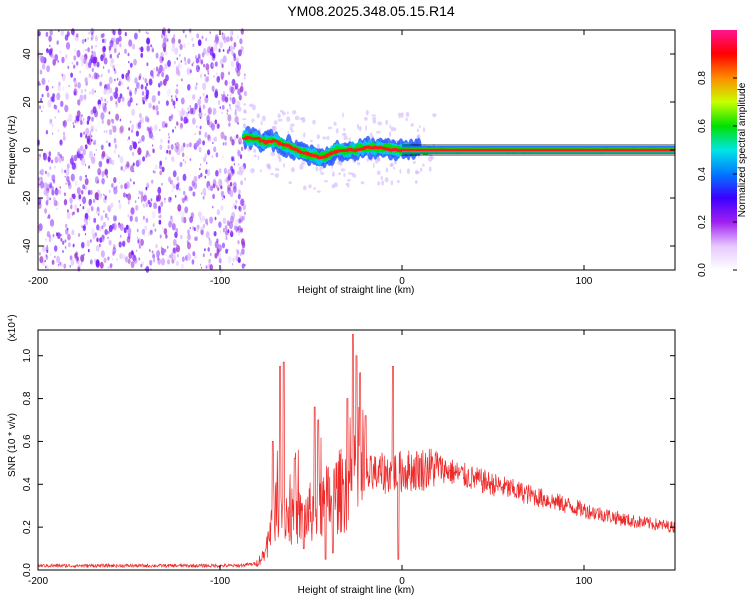 The image size is (750, 600). What do you see at coordinates (141, 150) in the screenshot?
I see `noise-region` at bounding box center [141, 150].